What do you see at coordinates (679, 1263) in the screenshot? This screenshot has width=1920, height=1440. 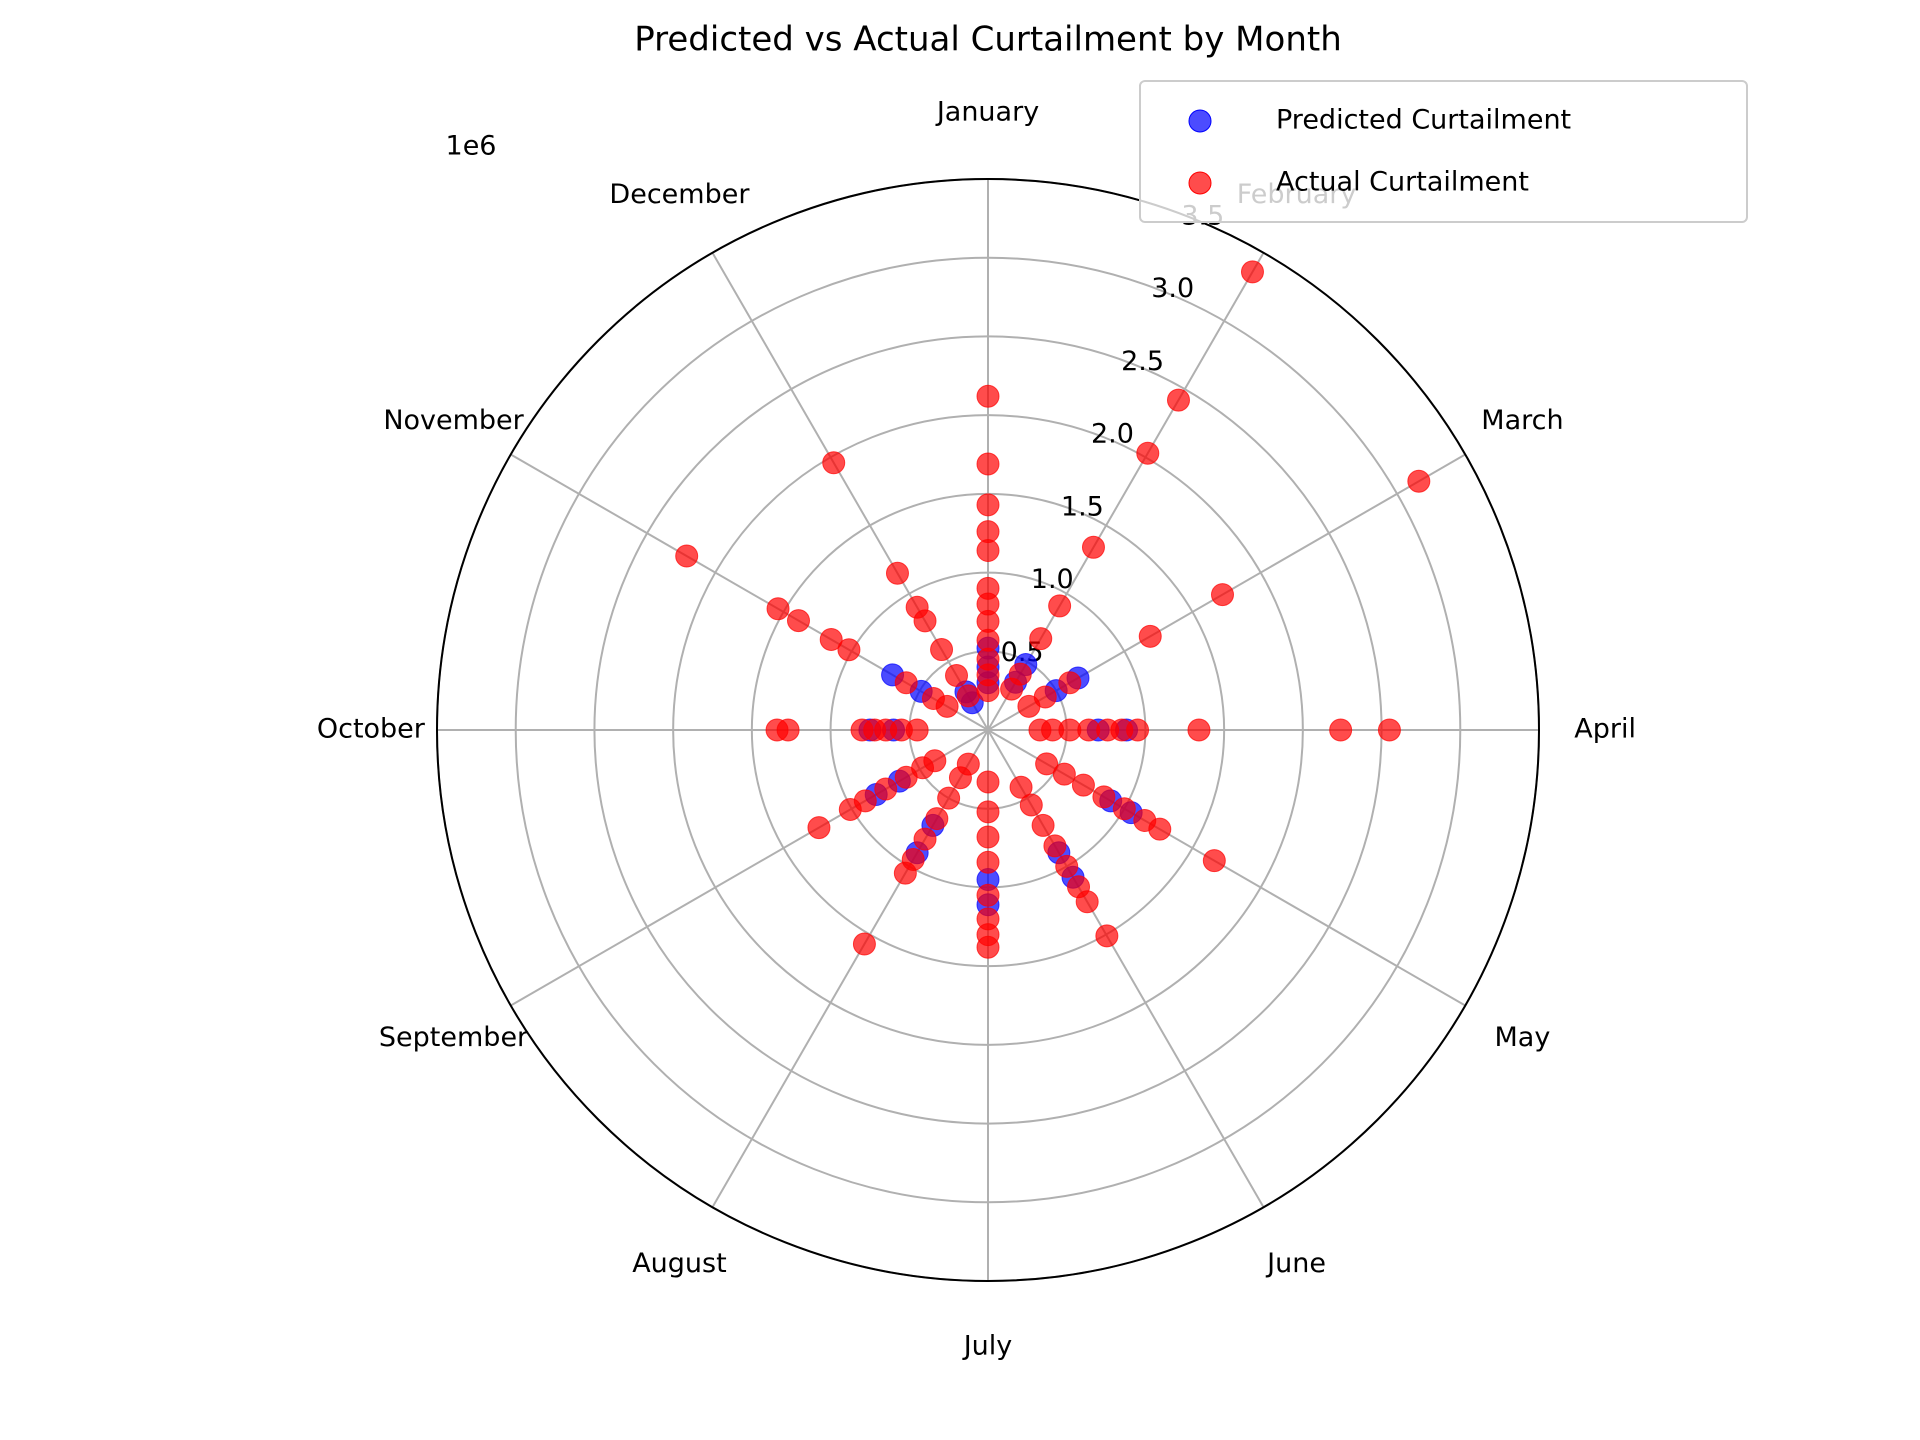 I see `angle-label: August` at bounding box center [679, 1263].